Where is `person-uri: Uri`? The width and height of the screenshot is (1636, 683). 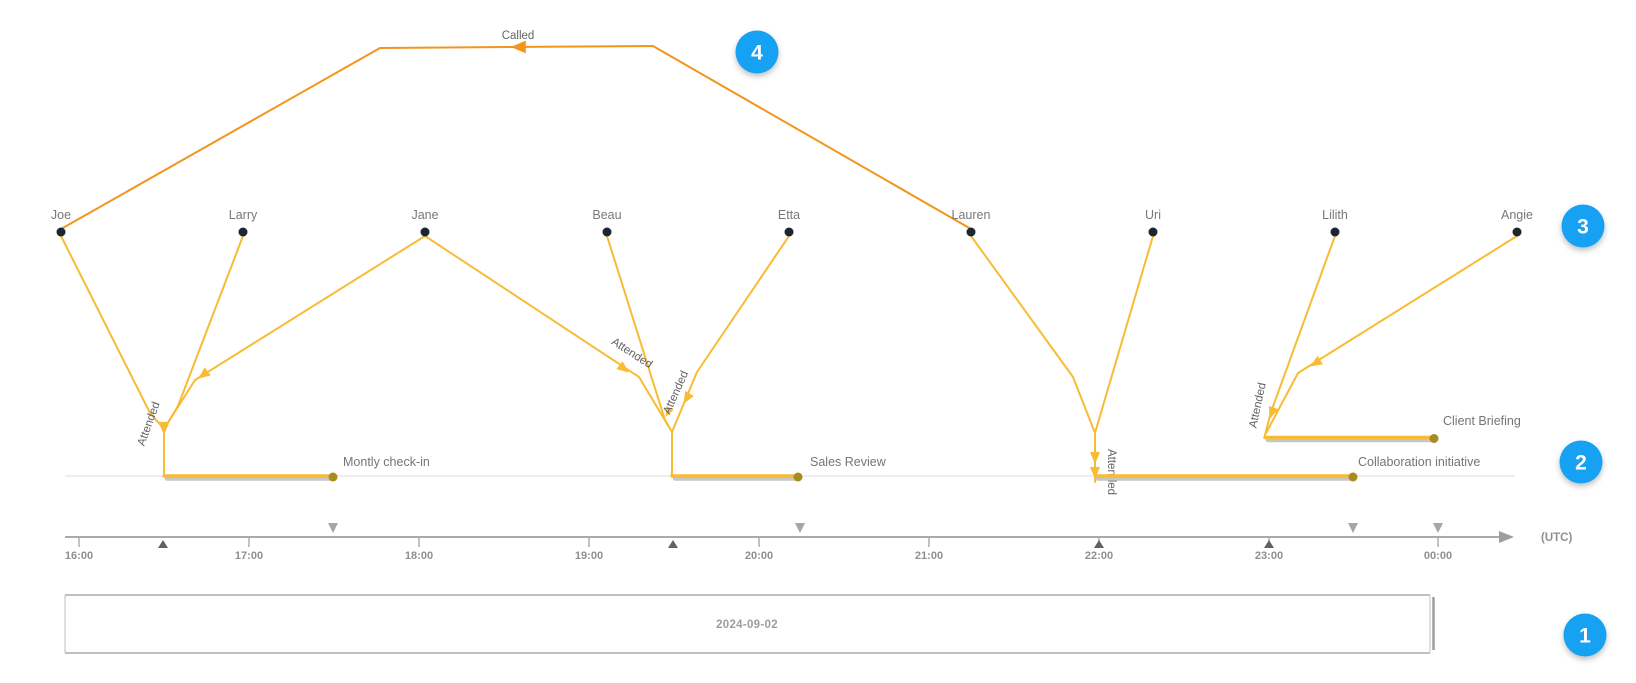 person-uri: Uri is located at coordinates (1153, 222).